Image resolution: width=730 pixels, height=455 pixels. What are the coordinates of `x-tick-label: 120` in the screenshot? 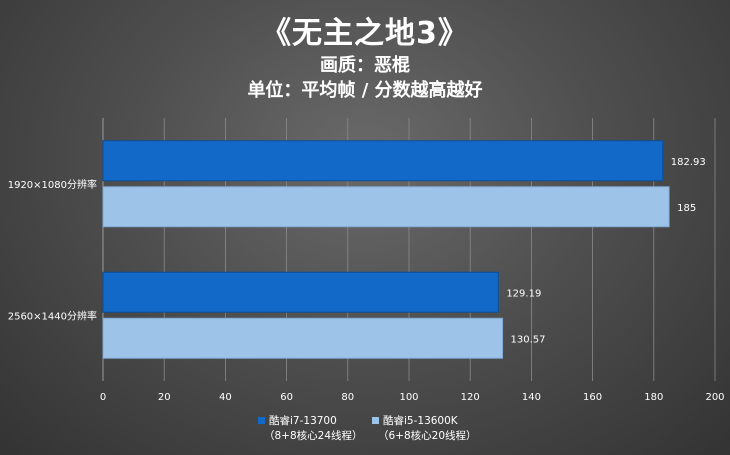 It's located at (470, 397).